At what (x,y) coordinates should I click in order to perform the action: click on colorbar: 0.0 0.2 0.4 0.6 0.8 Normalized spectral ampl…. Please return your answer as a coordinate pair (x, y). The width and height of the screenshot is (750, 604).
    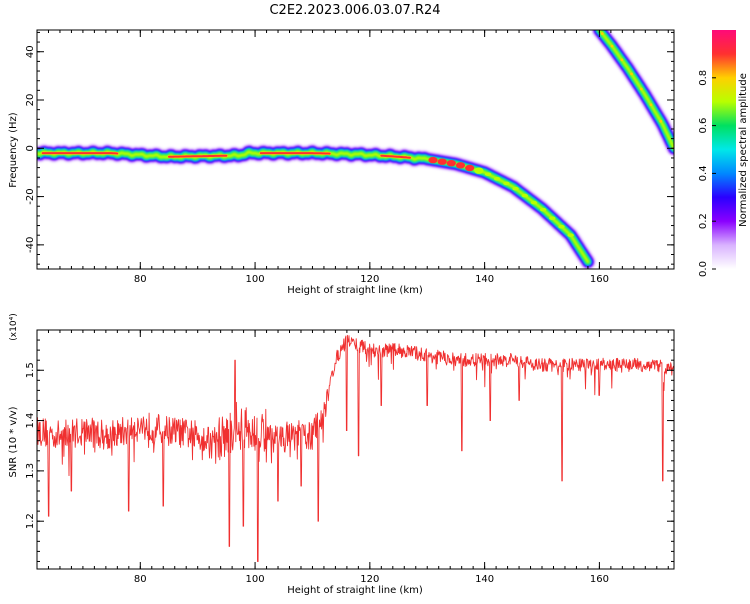
    Looking at the image, I should click on (723, 153).